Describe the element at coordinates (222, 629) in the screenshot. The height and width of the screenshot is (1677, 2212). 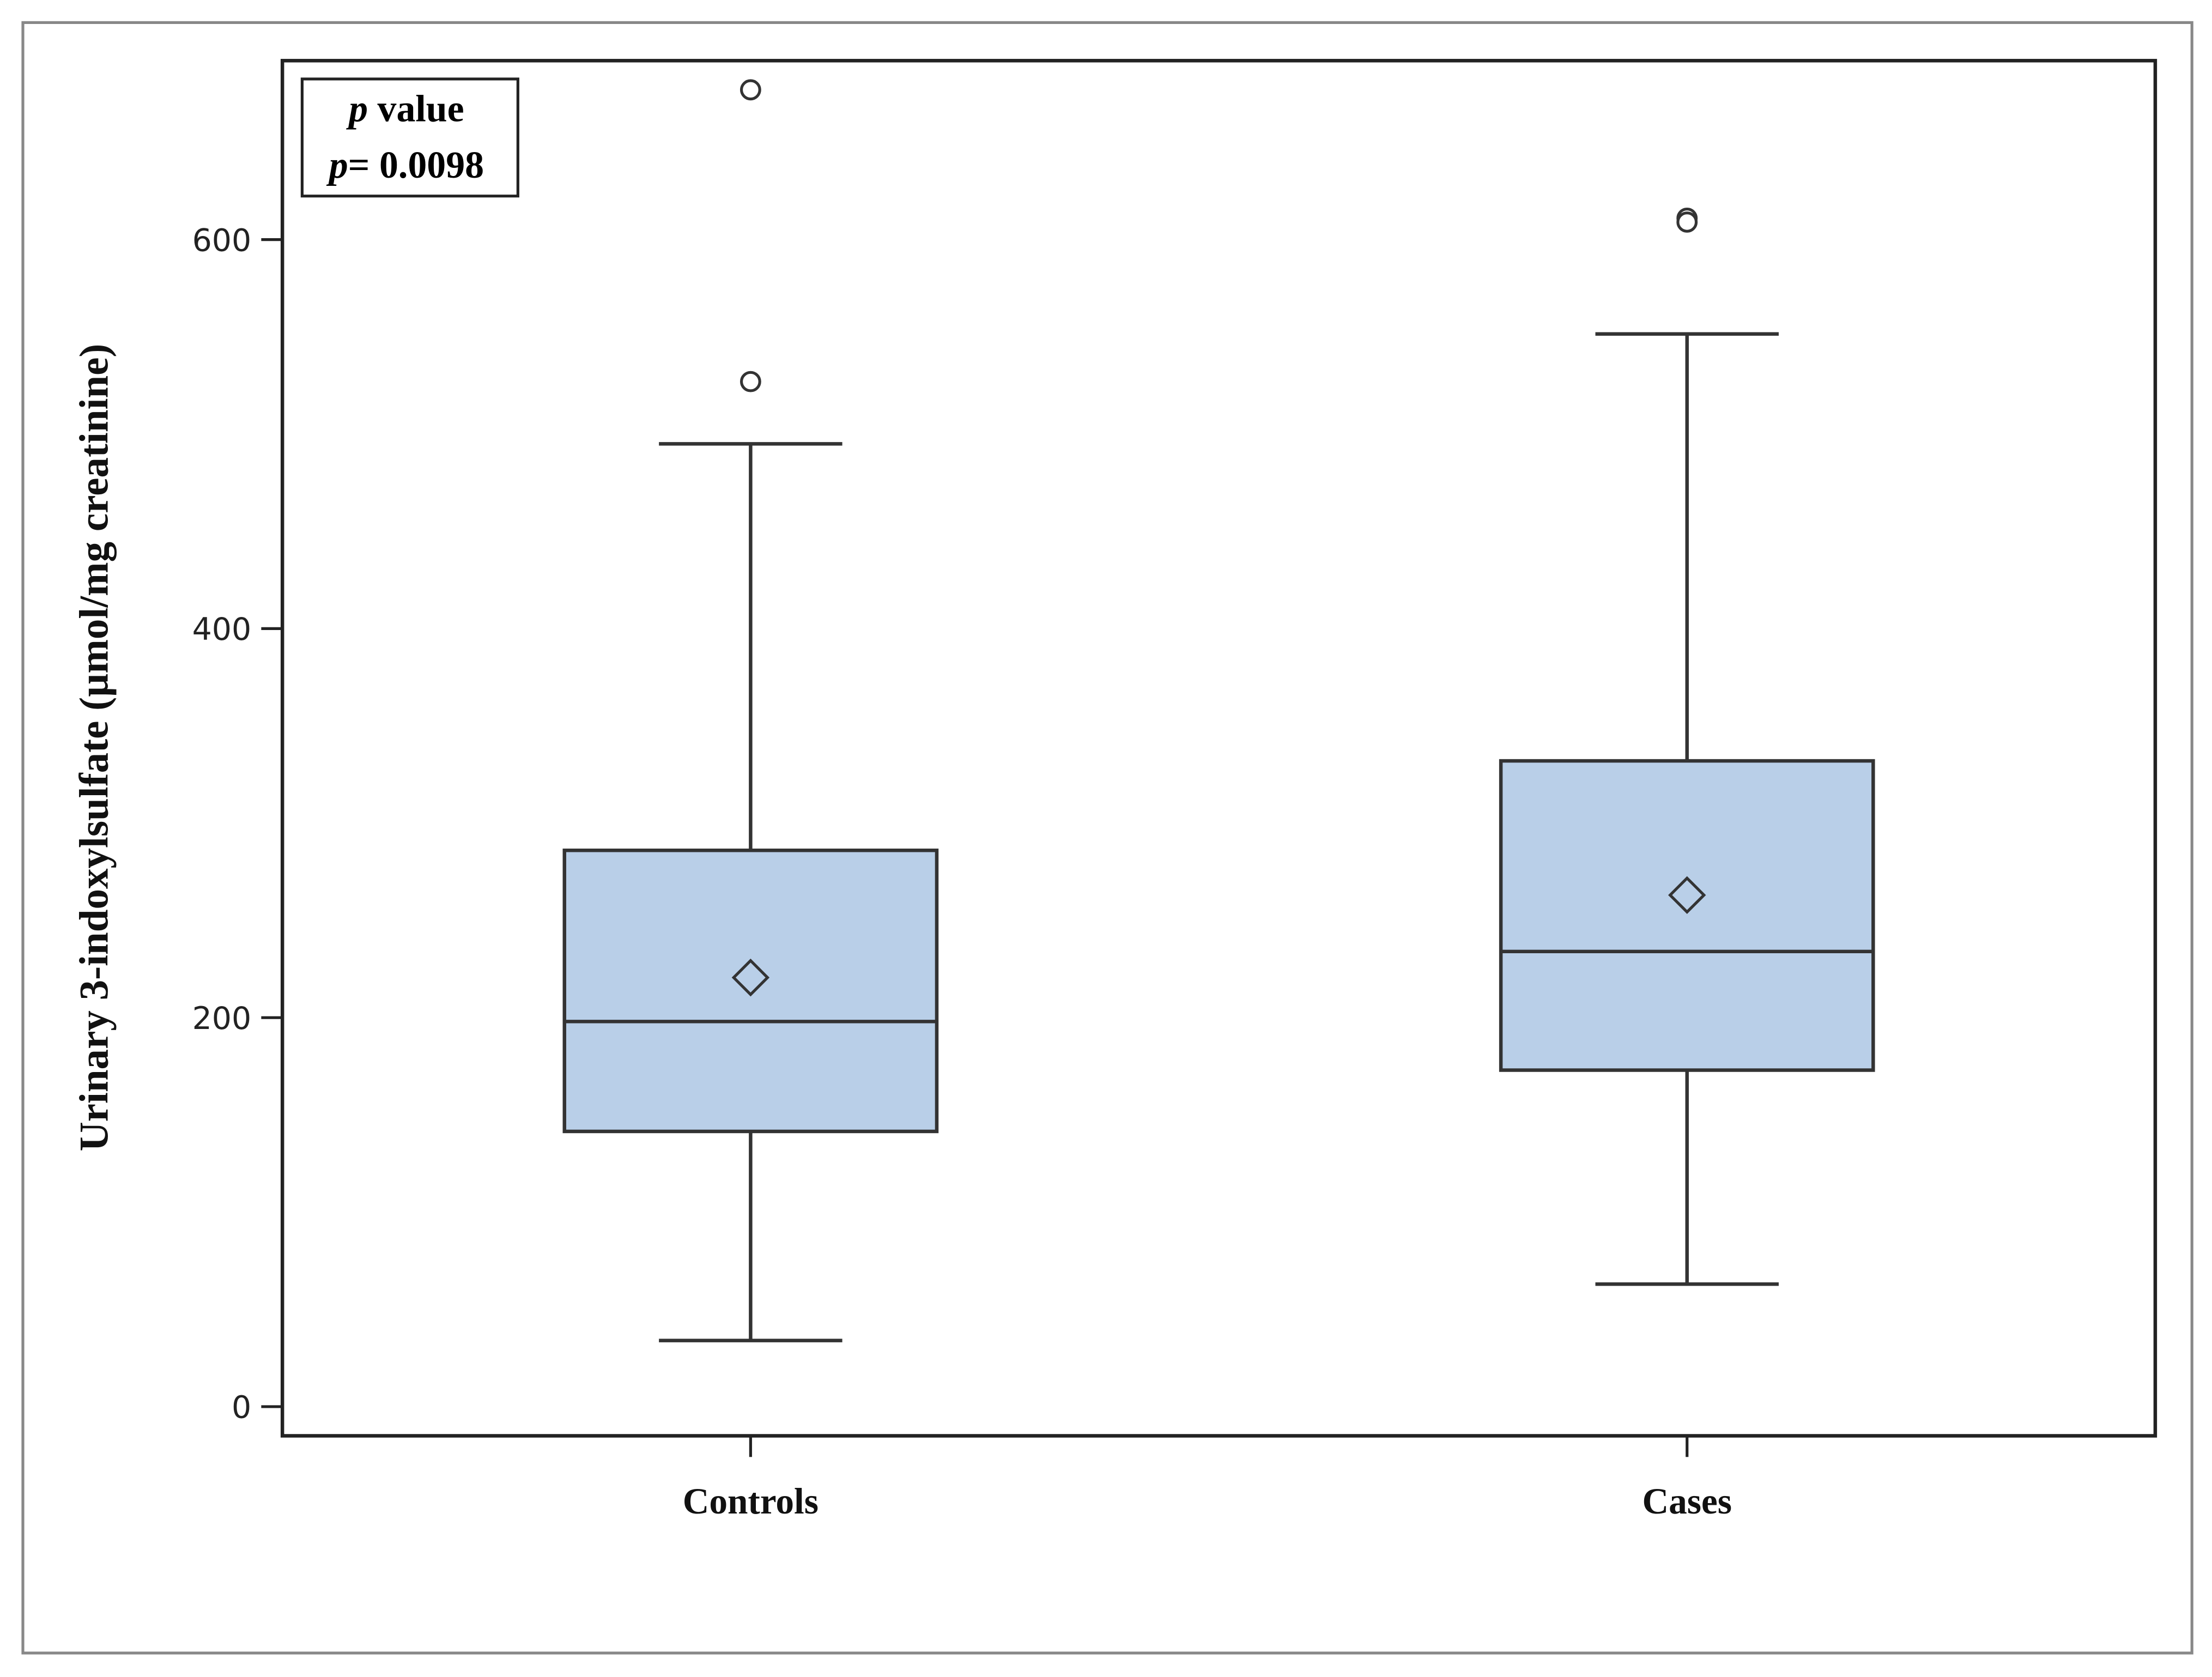
I see `y-tick-label: 400` at that location.